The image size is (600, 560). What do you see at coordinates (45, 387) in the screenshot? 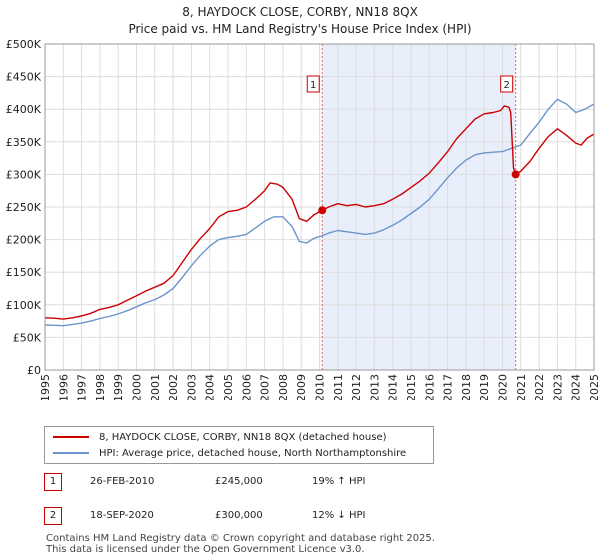
I see `x-tick-label: 1995` at bounding box center [45, 387].